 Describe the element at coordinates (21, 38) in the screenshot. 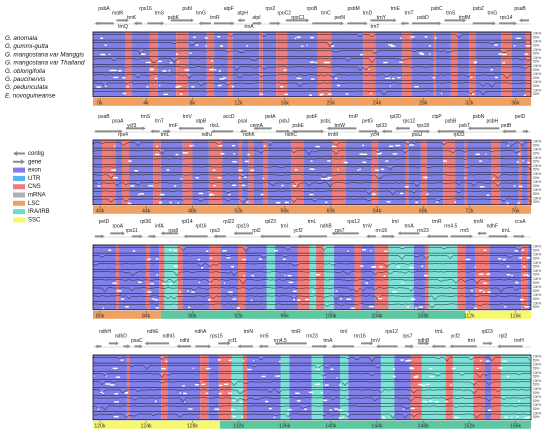

I see `species-label: G. anomala` at that location.